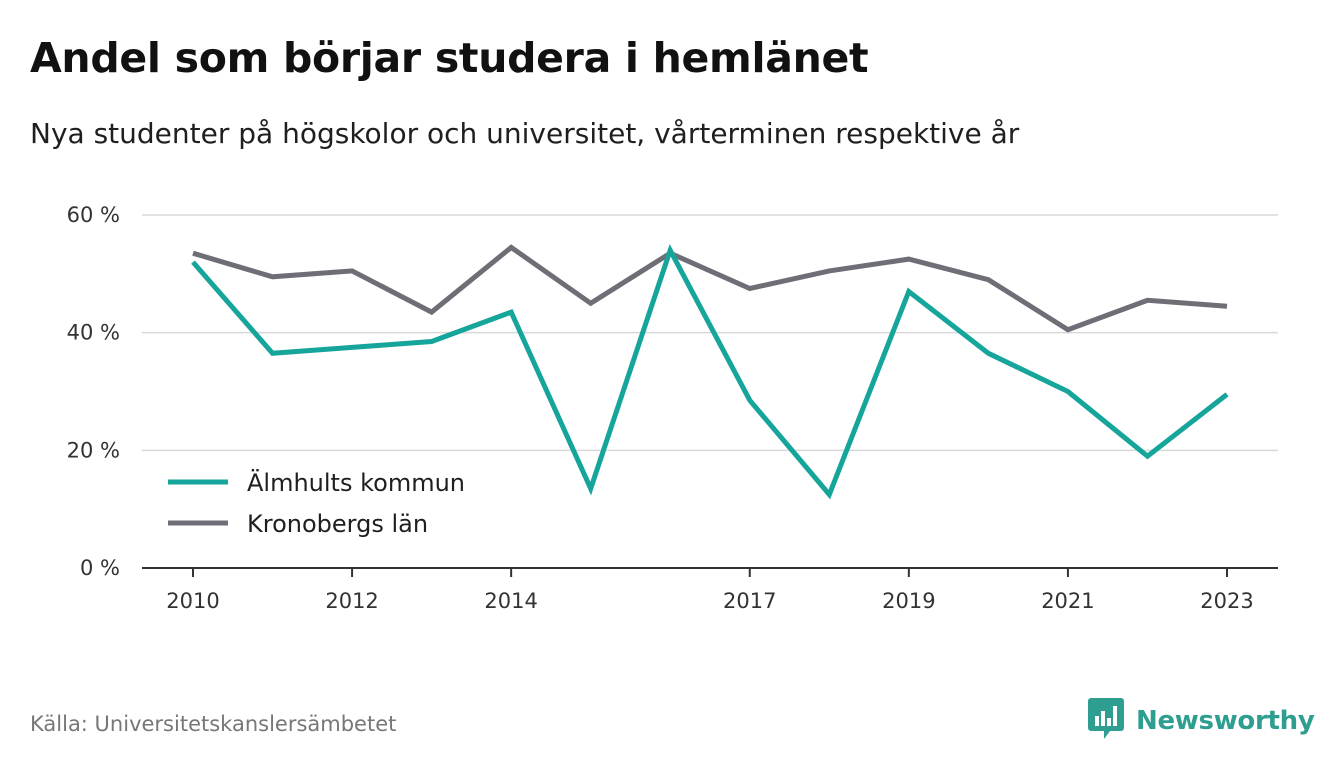 This screenshot has width=1340, height=771. I want to click on y-tick-label: 40 %, so click(93, 333).